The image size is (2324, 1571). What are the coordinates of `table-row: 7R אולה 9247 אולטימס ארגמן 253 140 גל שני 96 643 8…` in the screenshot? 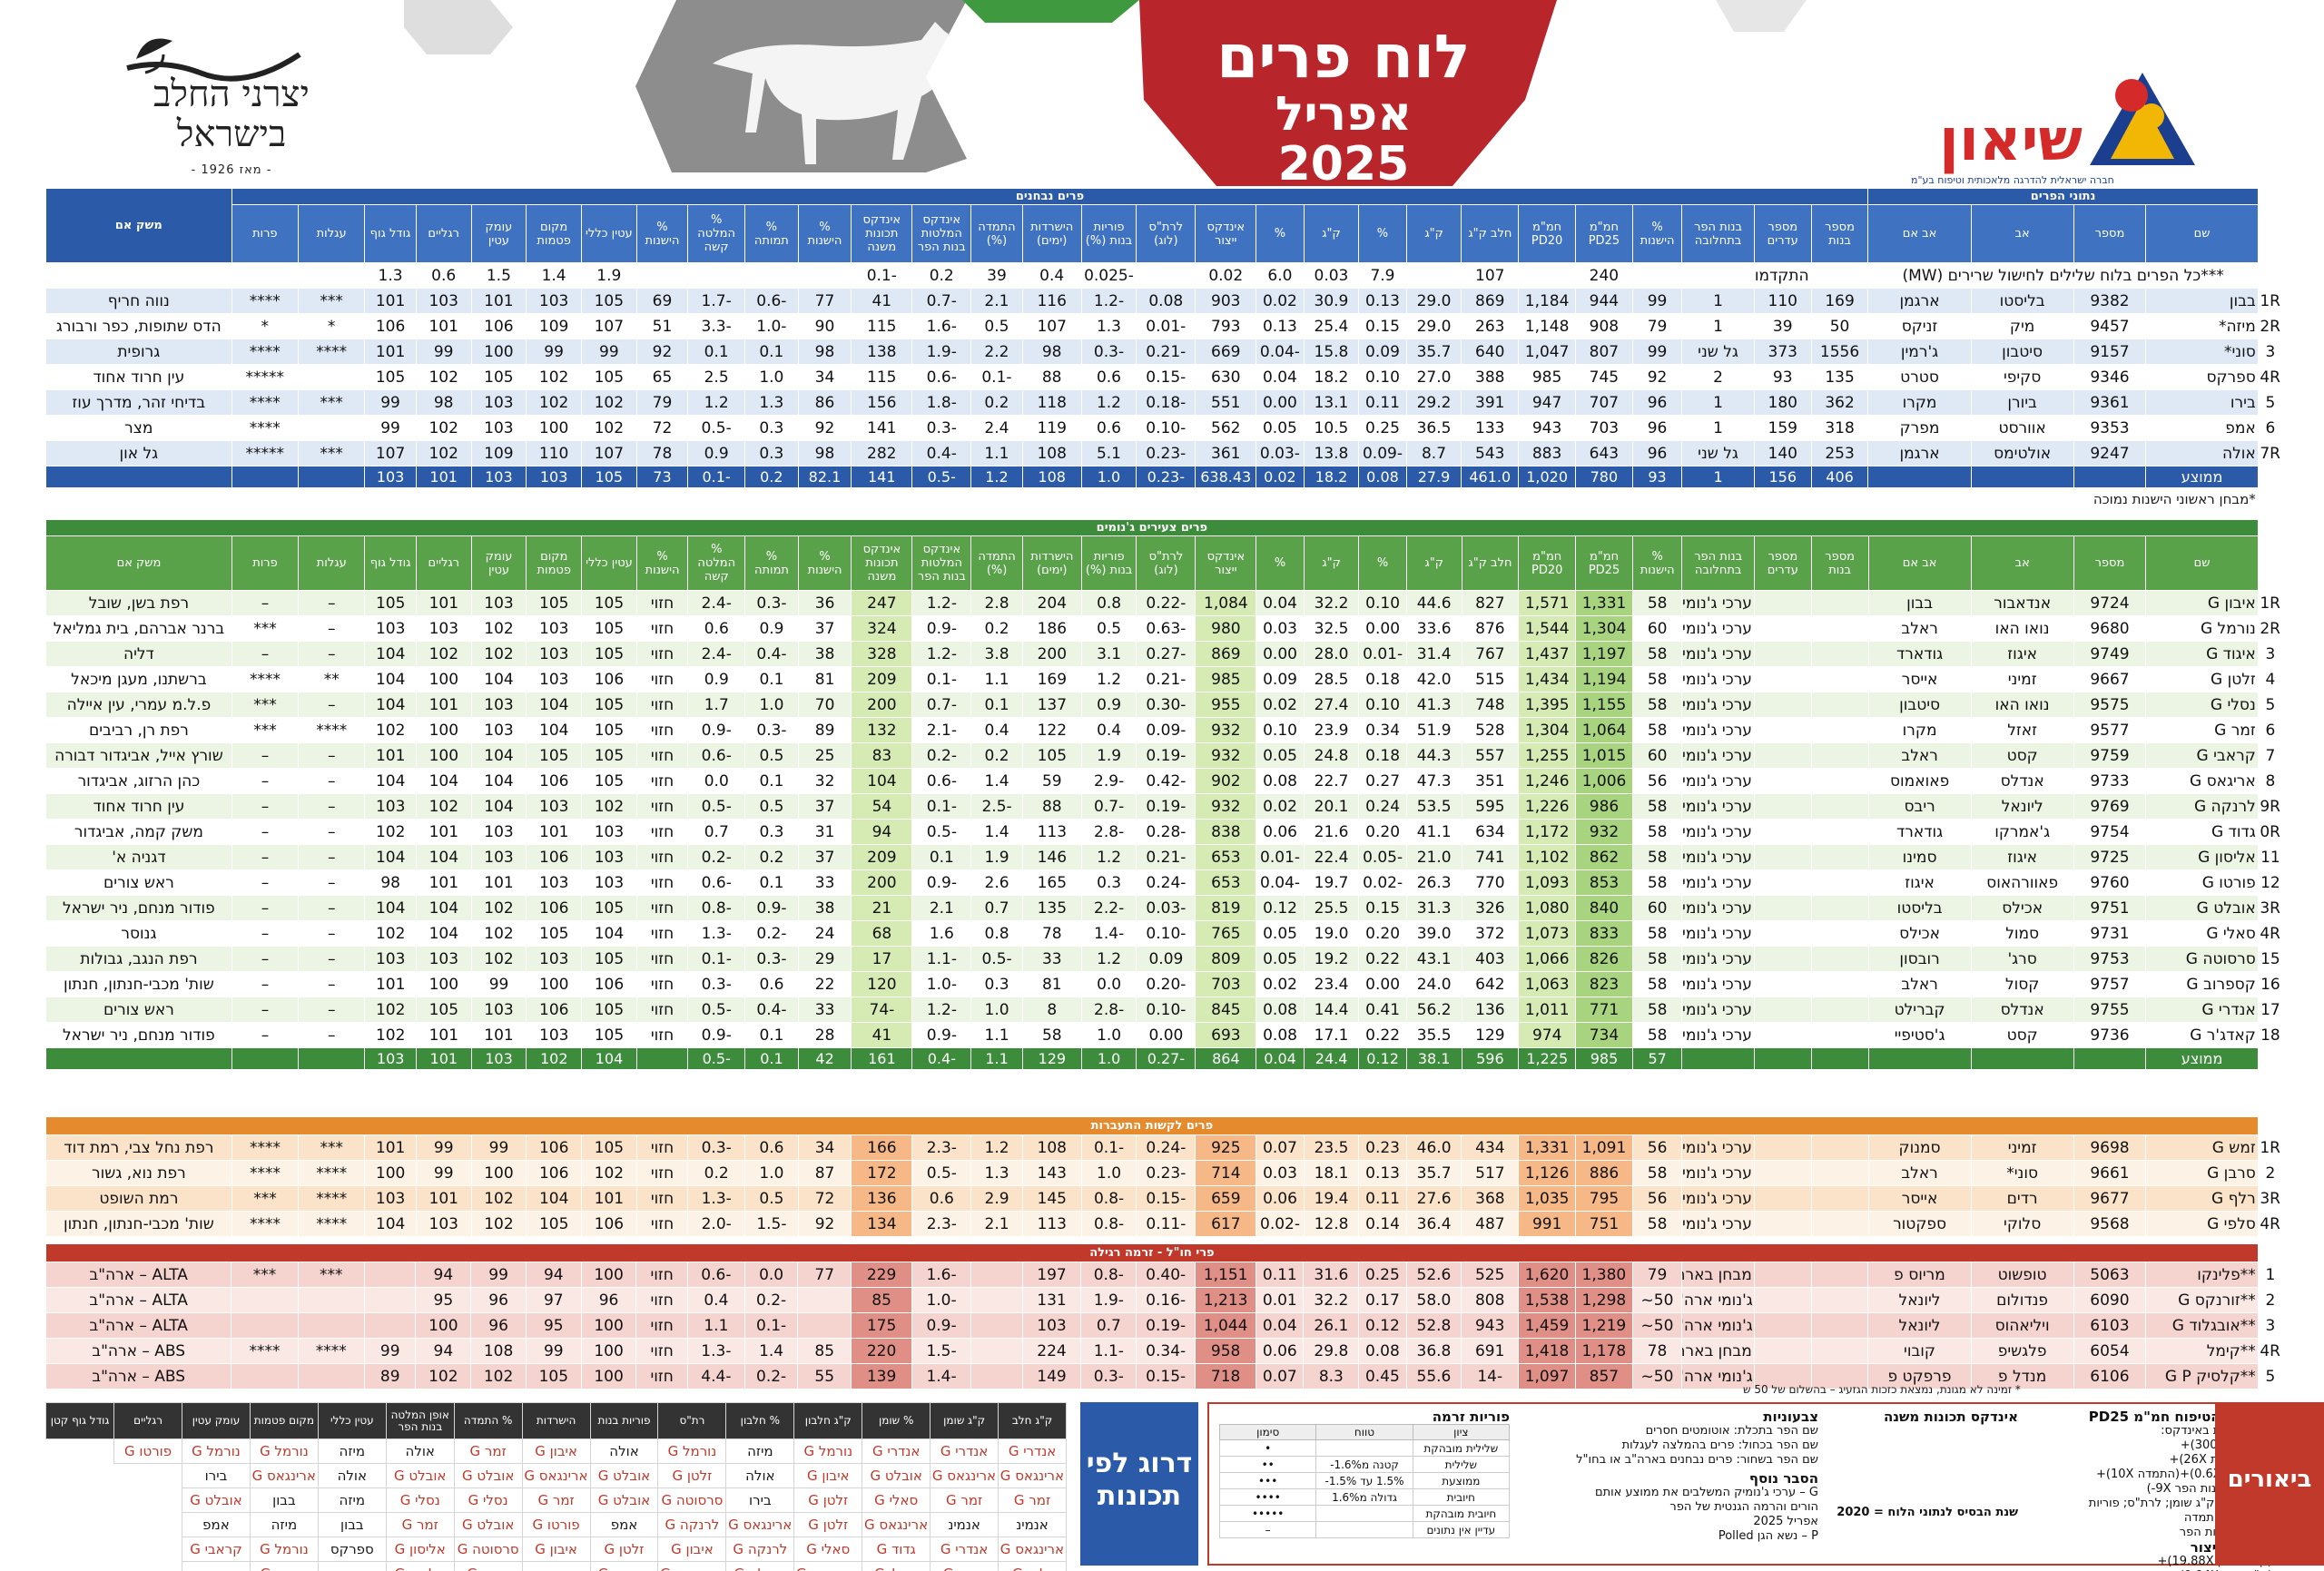 It's located at (1164, 453).